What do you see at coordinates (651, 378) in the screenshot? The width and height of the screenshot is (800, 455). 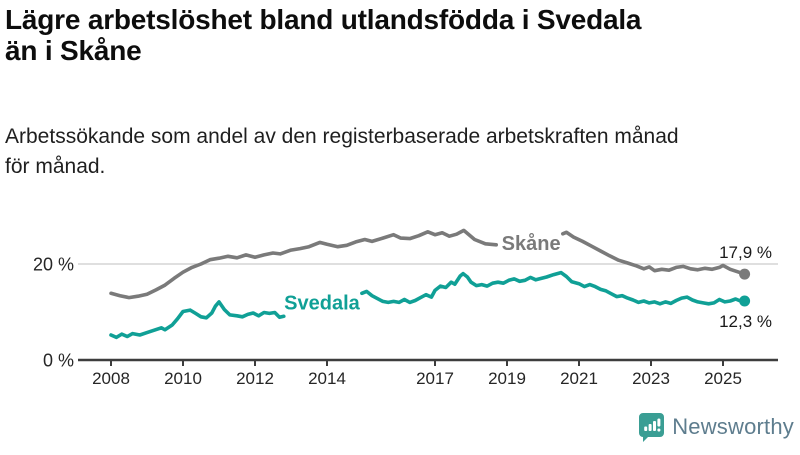 I see `x-tick-label-2023: 2023` at bounding box center [651, 378].